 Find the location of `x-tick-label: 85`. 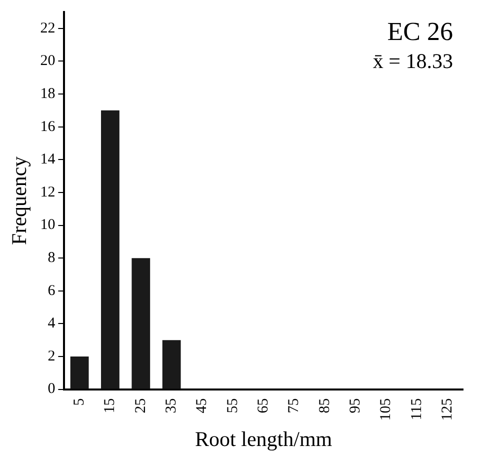

x-tick-label: 85 is located at coordinates (324, 406).